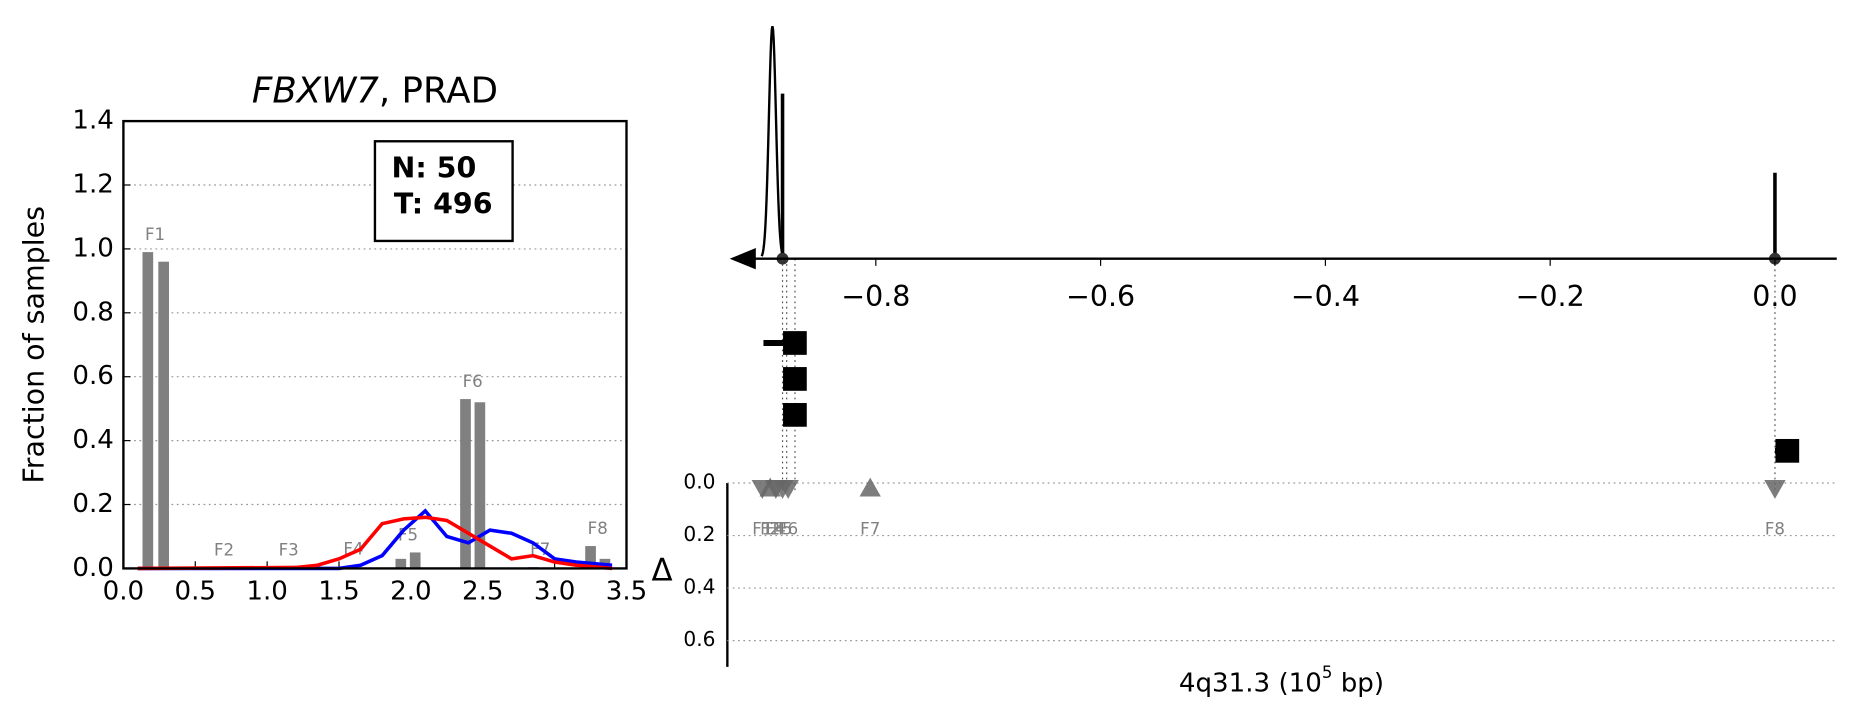 The height and width of the screenshot is (718, 1851). What do you see at coordinates (339, 592) in the screenshot?
I see `x-tick-label: 1.5` at bounding box center [339, 592].